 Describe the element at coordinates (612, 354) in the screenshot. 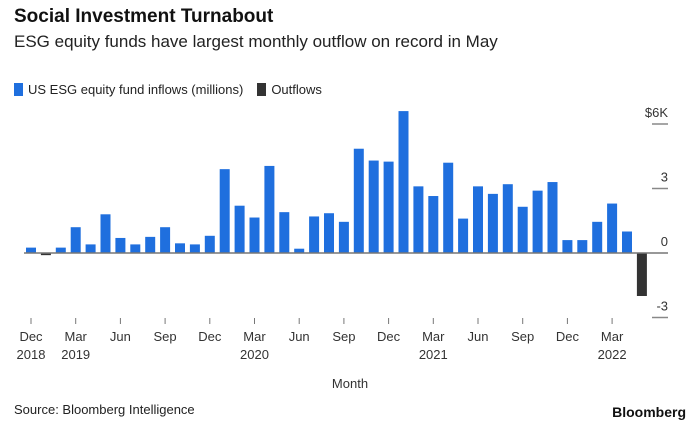

I see `x-tick-year: 2022` at that location.